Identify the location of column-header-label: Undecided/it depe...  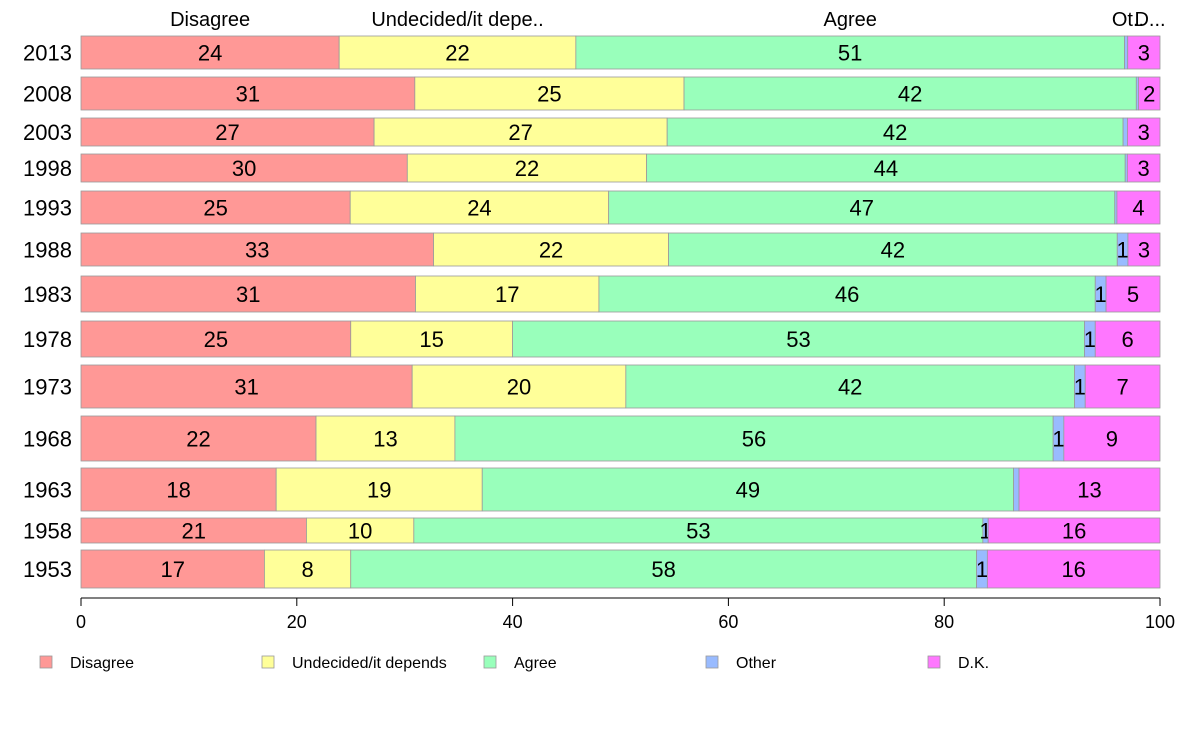
(457, 20).